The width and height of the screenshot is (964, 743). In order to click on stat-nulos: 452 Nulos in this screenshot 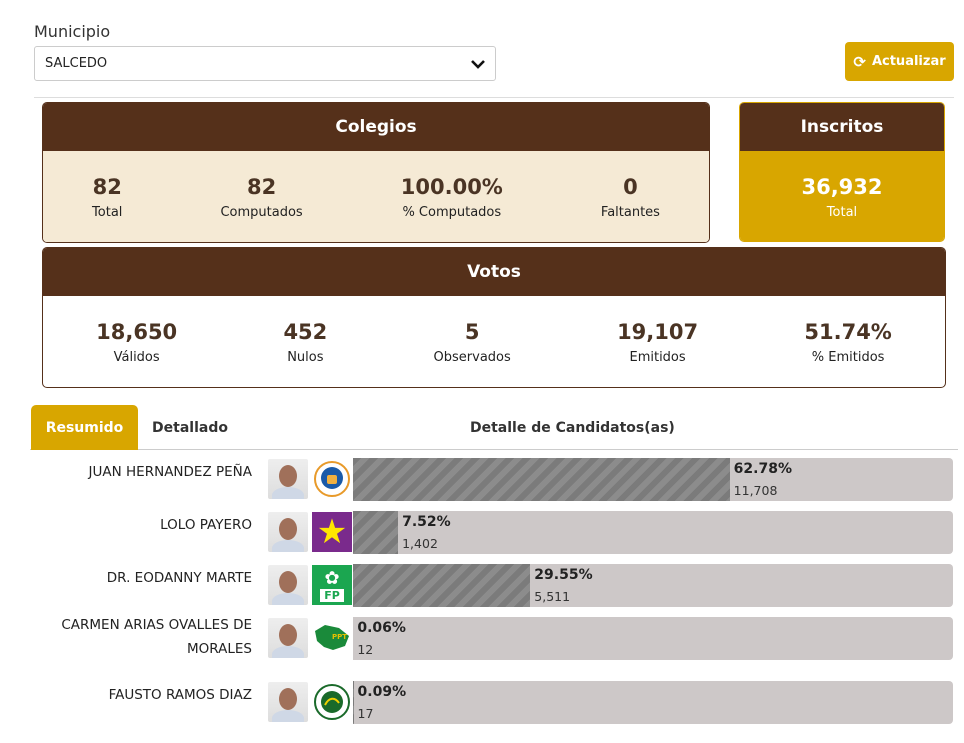, I will do `click(305, 342)`.